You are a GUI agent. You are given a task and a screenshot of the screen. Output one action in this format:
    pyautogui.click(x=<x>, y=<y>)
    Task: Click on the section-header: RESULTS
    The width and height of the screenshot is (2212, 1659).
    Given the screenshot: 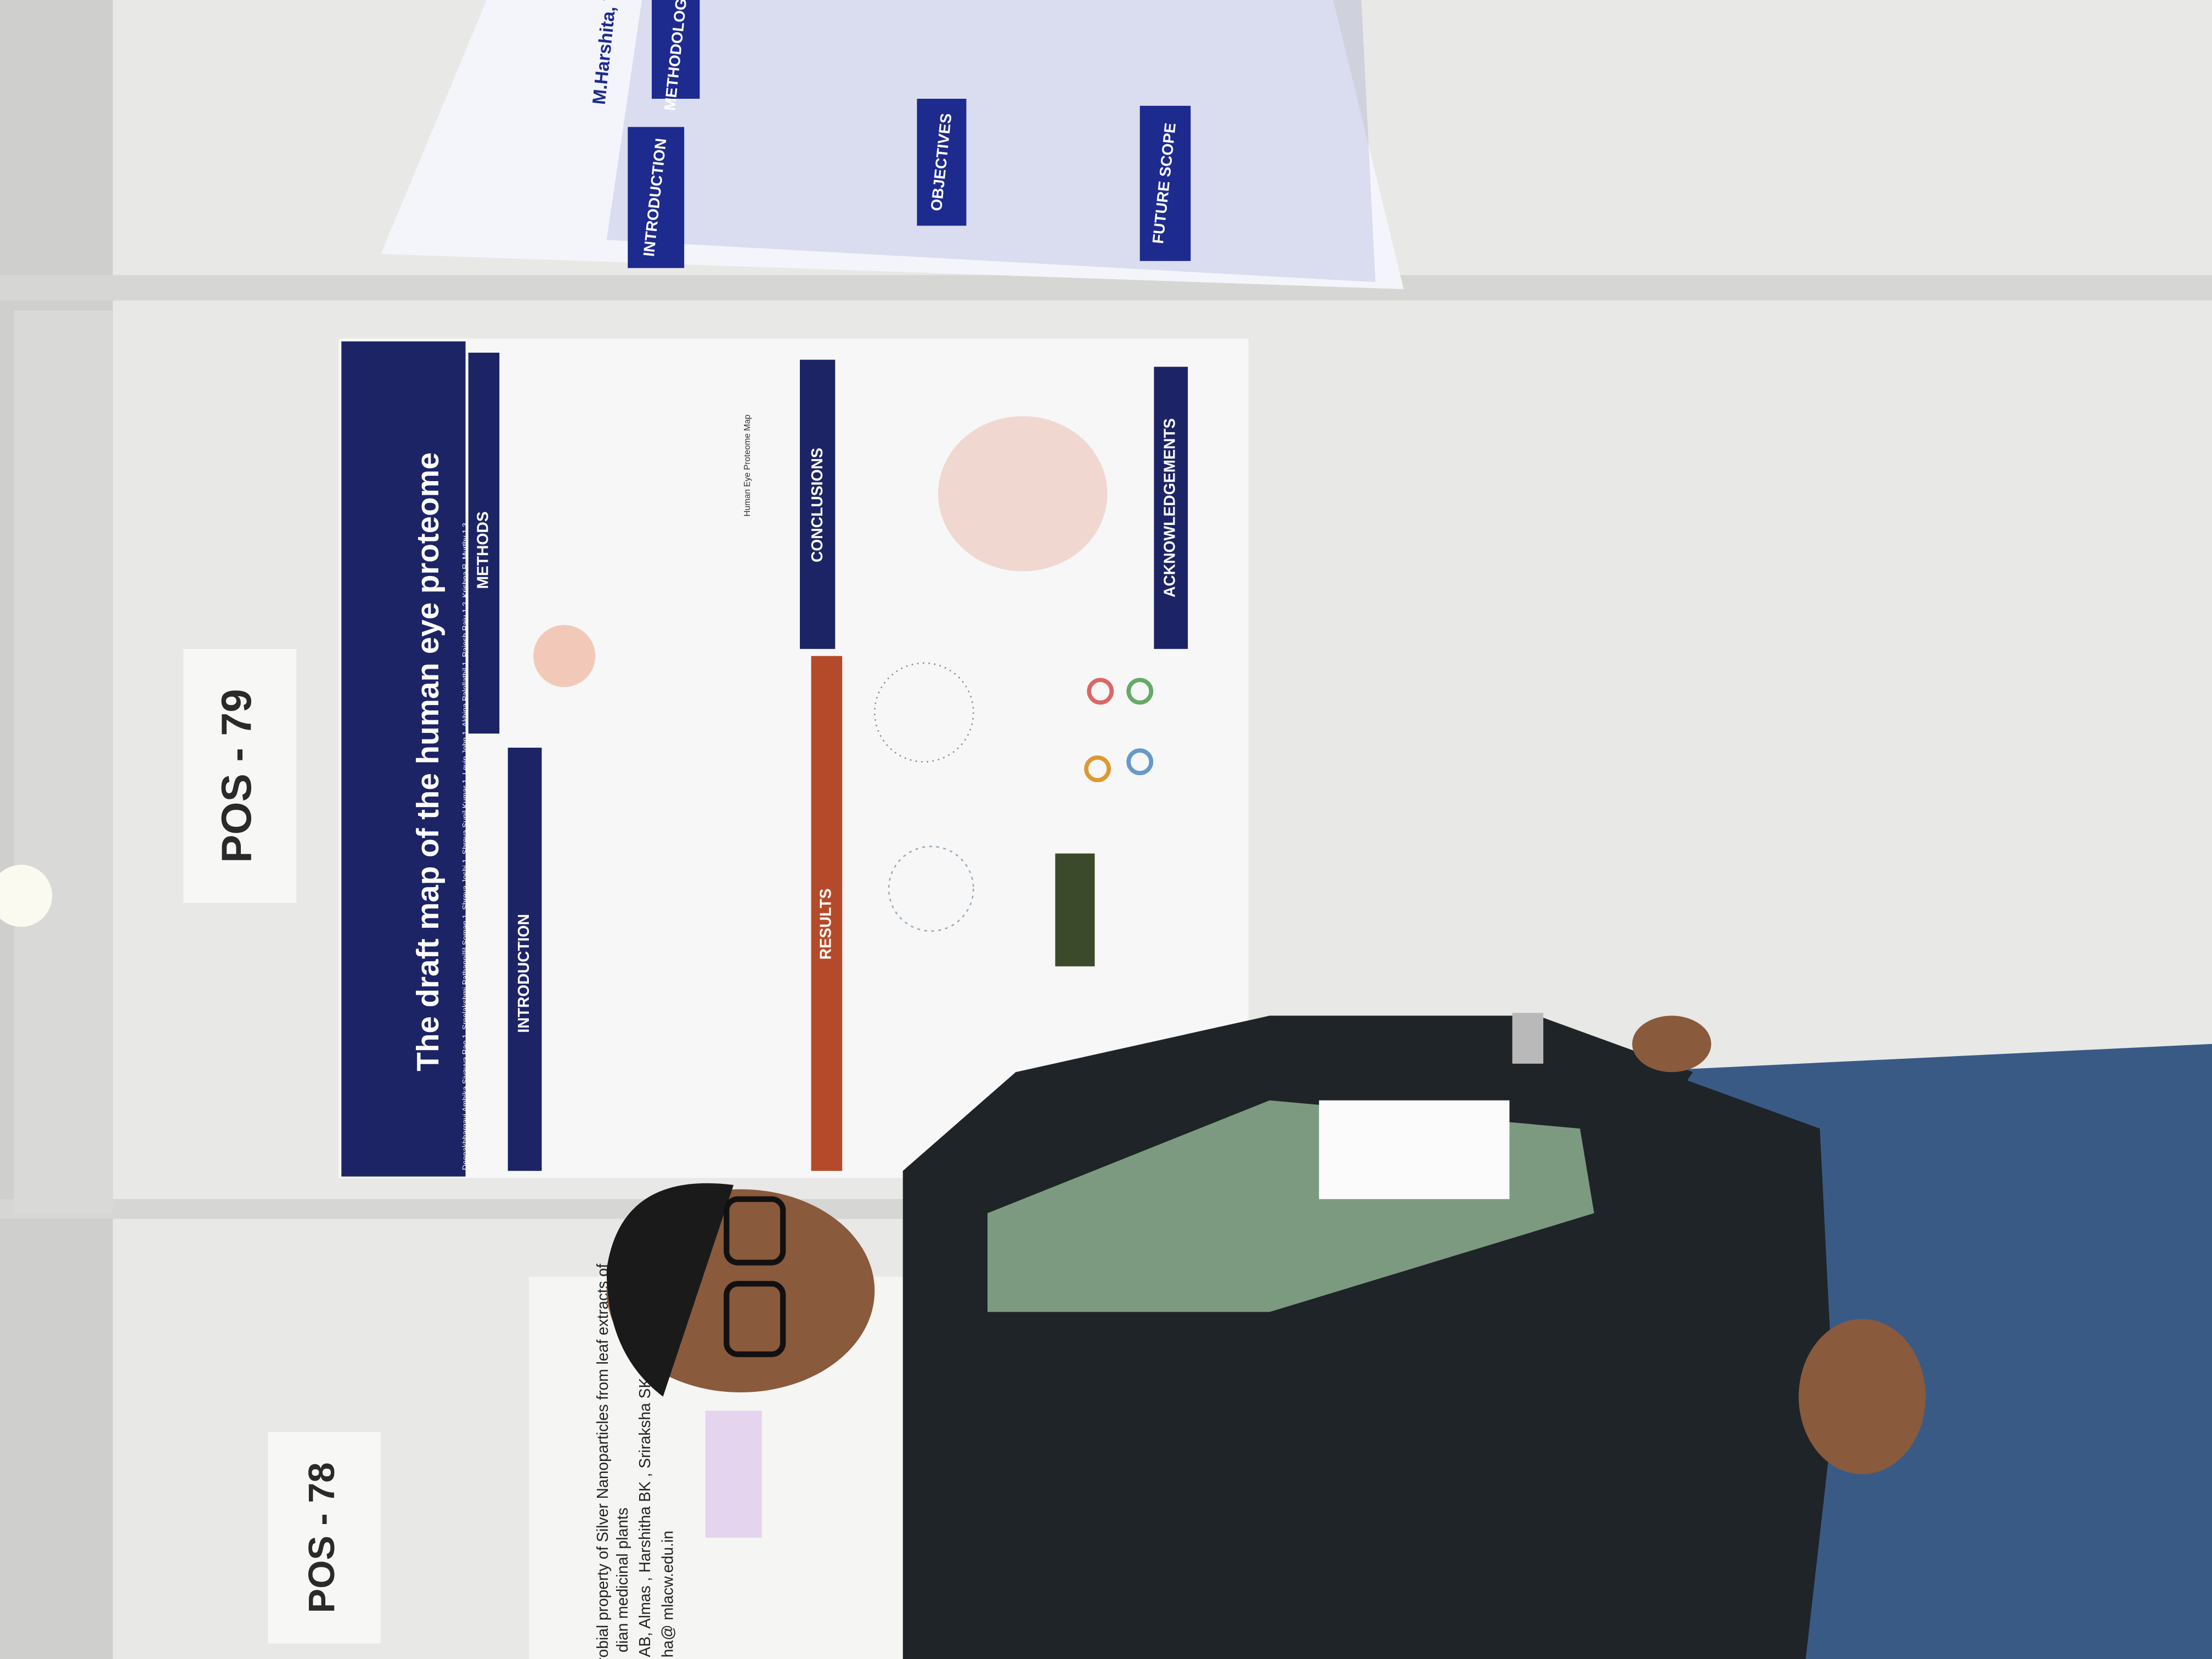 What is the action you would take?
    pyautogui.click(x=825, y=924)
    